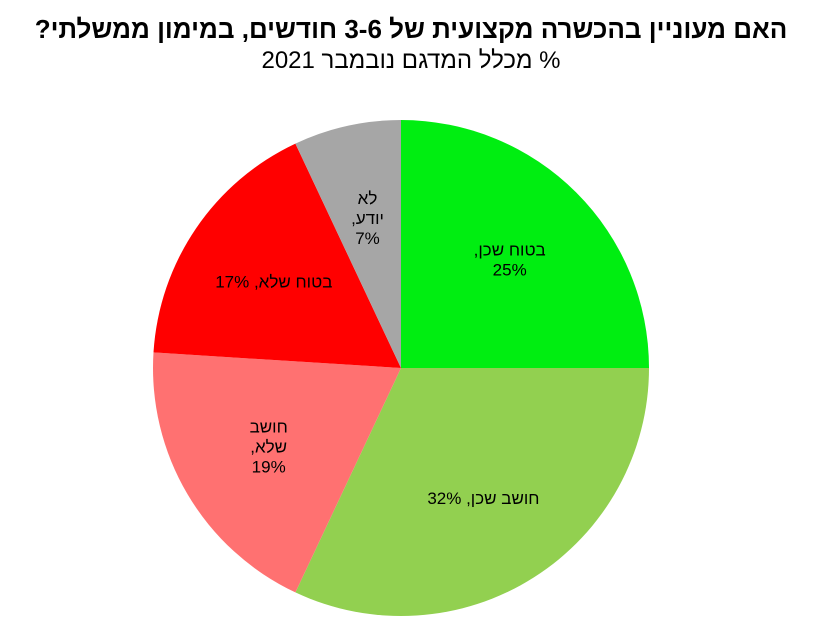 The image size is (822, 622). Describe the element at coordinates (510, 249) in the screenshot. I see `slice-label-line: בטוח שכן,` at that location.